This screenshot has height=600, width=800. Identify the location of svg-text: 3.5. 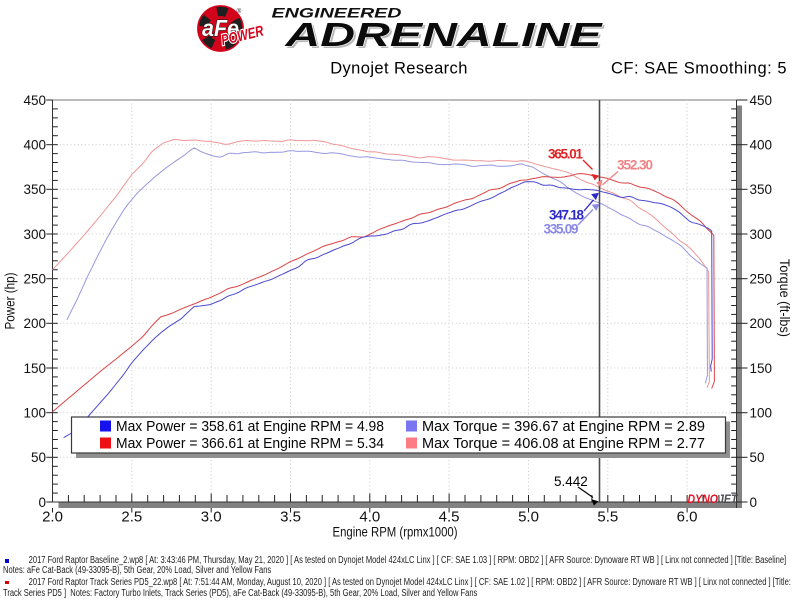
(290, 517).